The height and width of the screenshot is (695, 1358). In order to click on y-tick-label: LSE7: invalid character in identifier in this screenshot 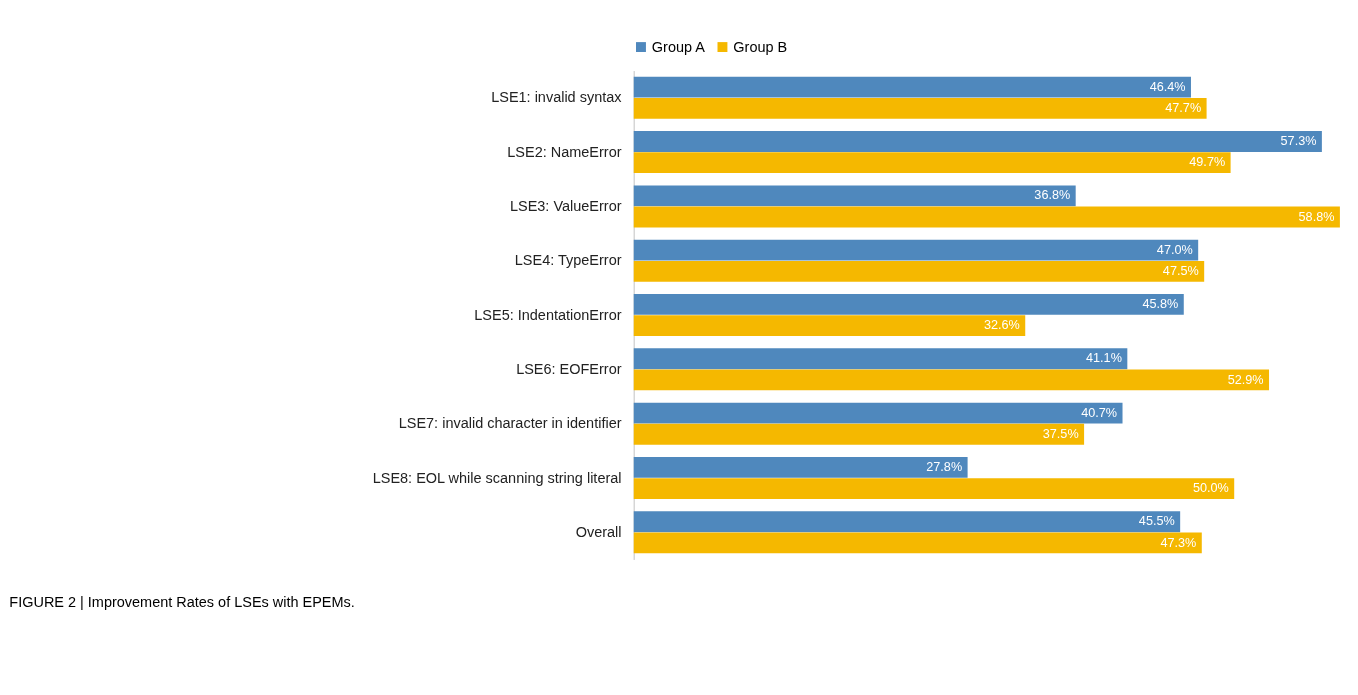, I will do `click(510, 423)`.